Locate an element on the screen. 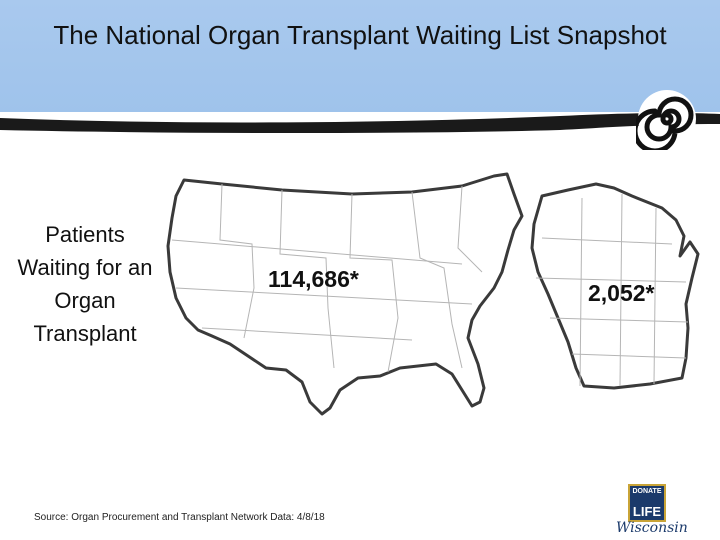 The width and height of the screenshot is (720, 540). logo-script-text: Wisconsin is located at coordinates (652, 528).